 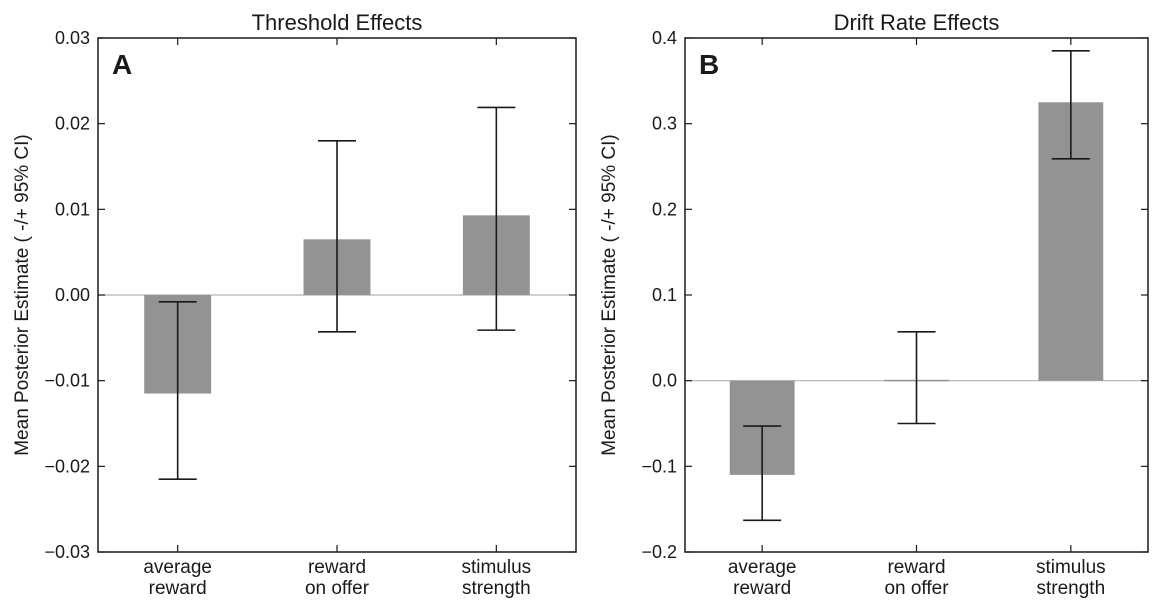 I want to click on y-tick-label: 0.0, so click(x=664, y=381).